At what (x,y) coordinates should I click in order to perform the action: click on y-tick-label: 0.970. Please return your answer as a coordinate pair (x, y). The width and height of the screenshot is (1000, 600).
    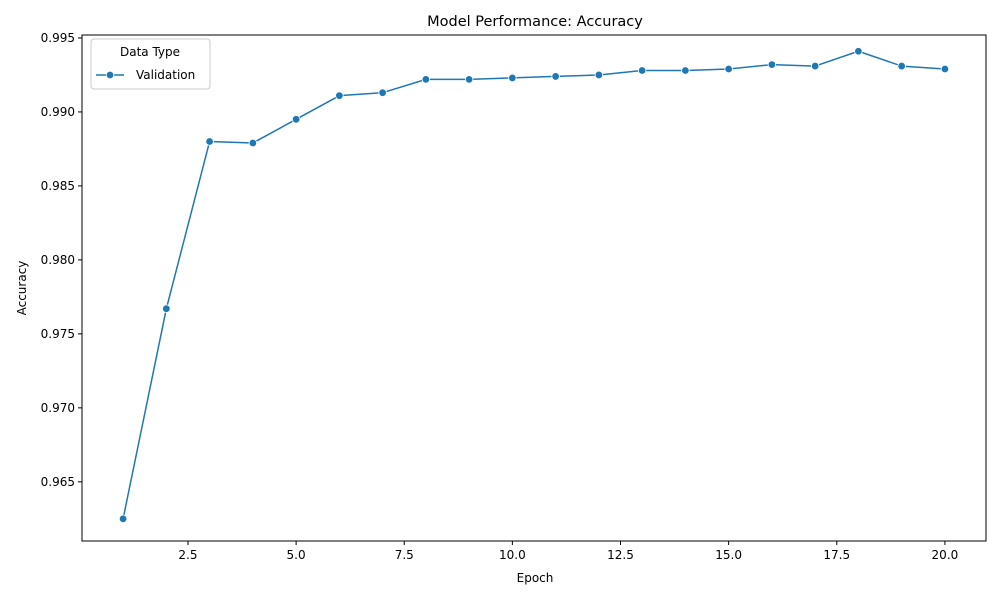
    Looking at the image, I should click on (58, 408).